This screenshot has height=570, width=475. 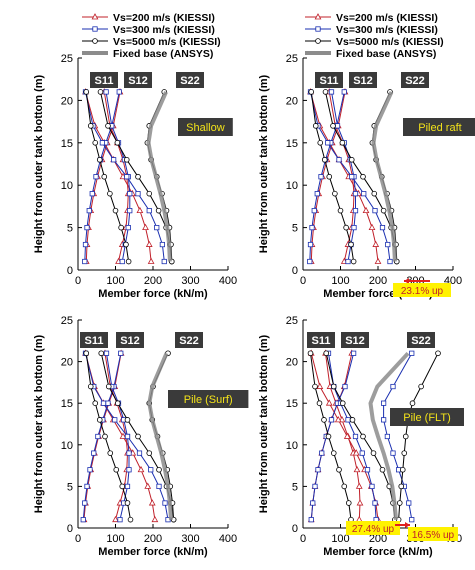 I want to click on y-tick-label: 10, so click(x=292, y=446).